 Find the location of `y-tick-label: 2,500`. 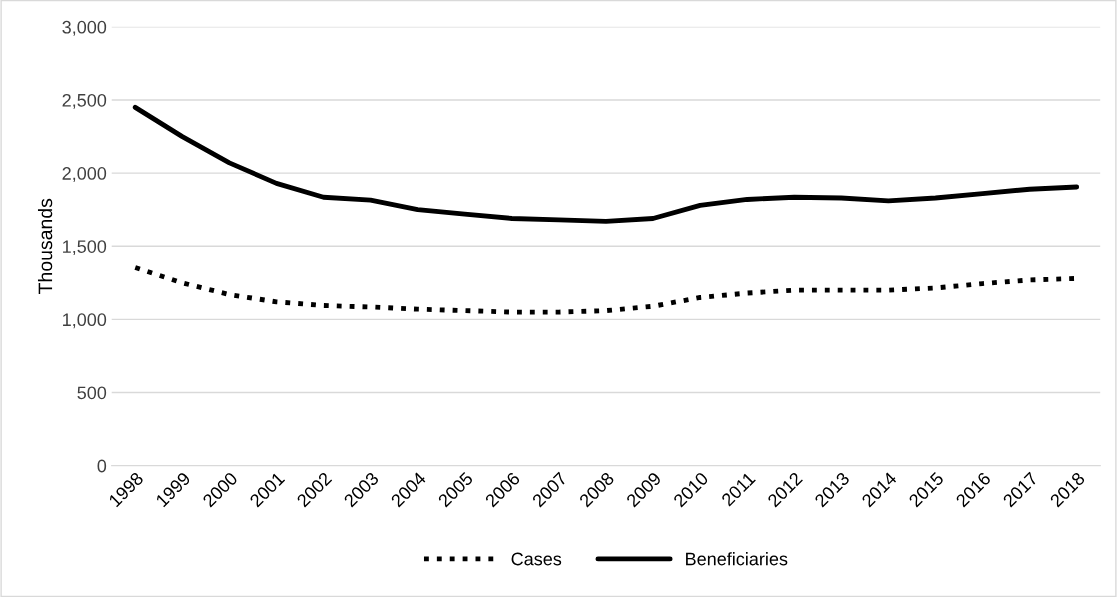

y-tick-label: 2,500 is located at coordinates (84, 101).